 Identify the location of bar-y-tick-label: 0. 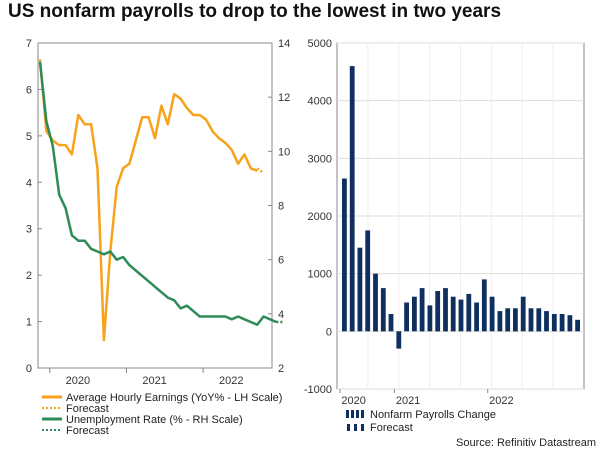
(329, 332).